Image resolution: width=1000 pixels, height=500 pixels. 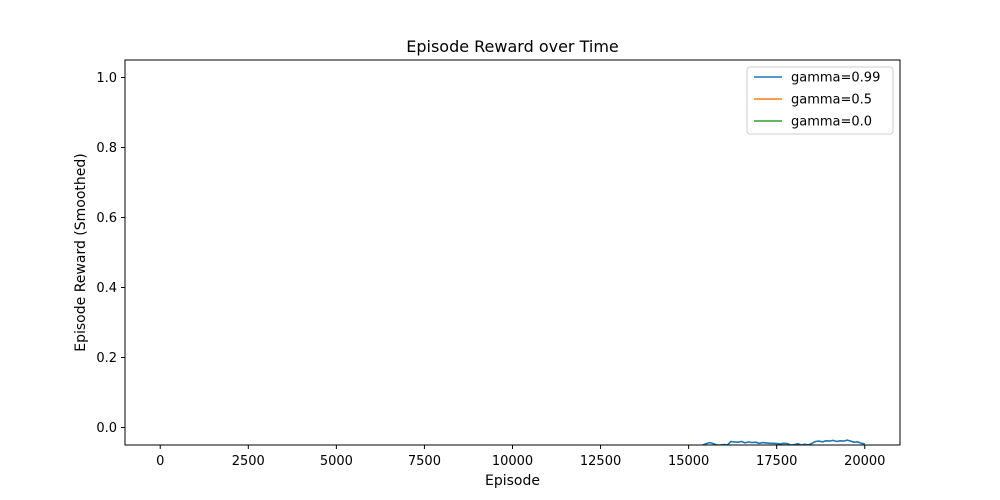 I want to click on x-tick-label: 0, so click(x=160, y=461).